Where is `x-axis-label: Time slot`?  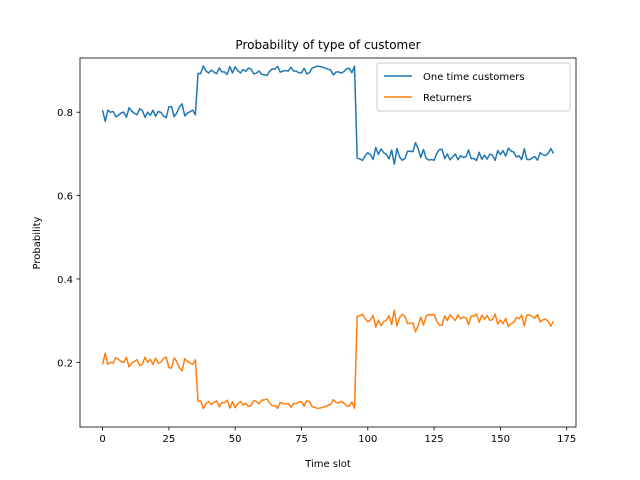
x-axis-label: Time slot is located at coordinates (327, 464).